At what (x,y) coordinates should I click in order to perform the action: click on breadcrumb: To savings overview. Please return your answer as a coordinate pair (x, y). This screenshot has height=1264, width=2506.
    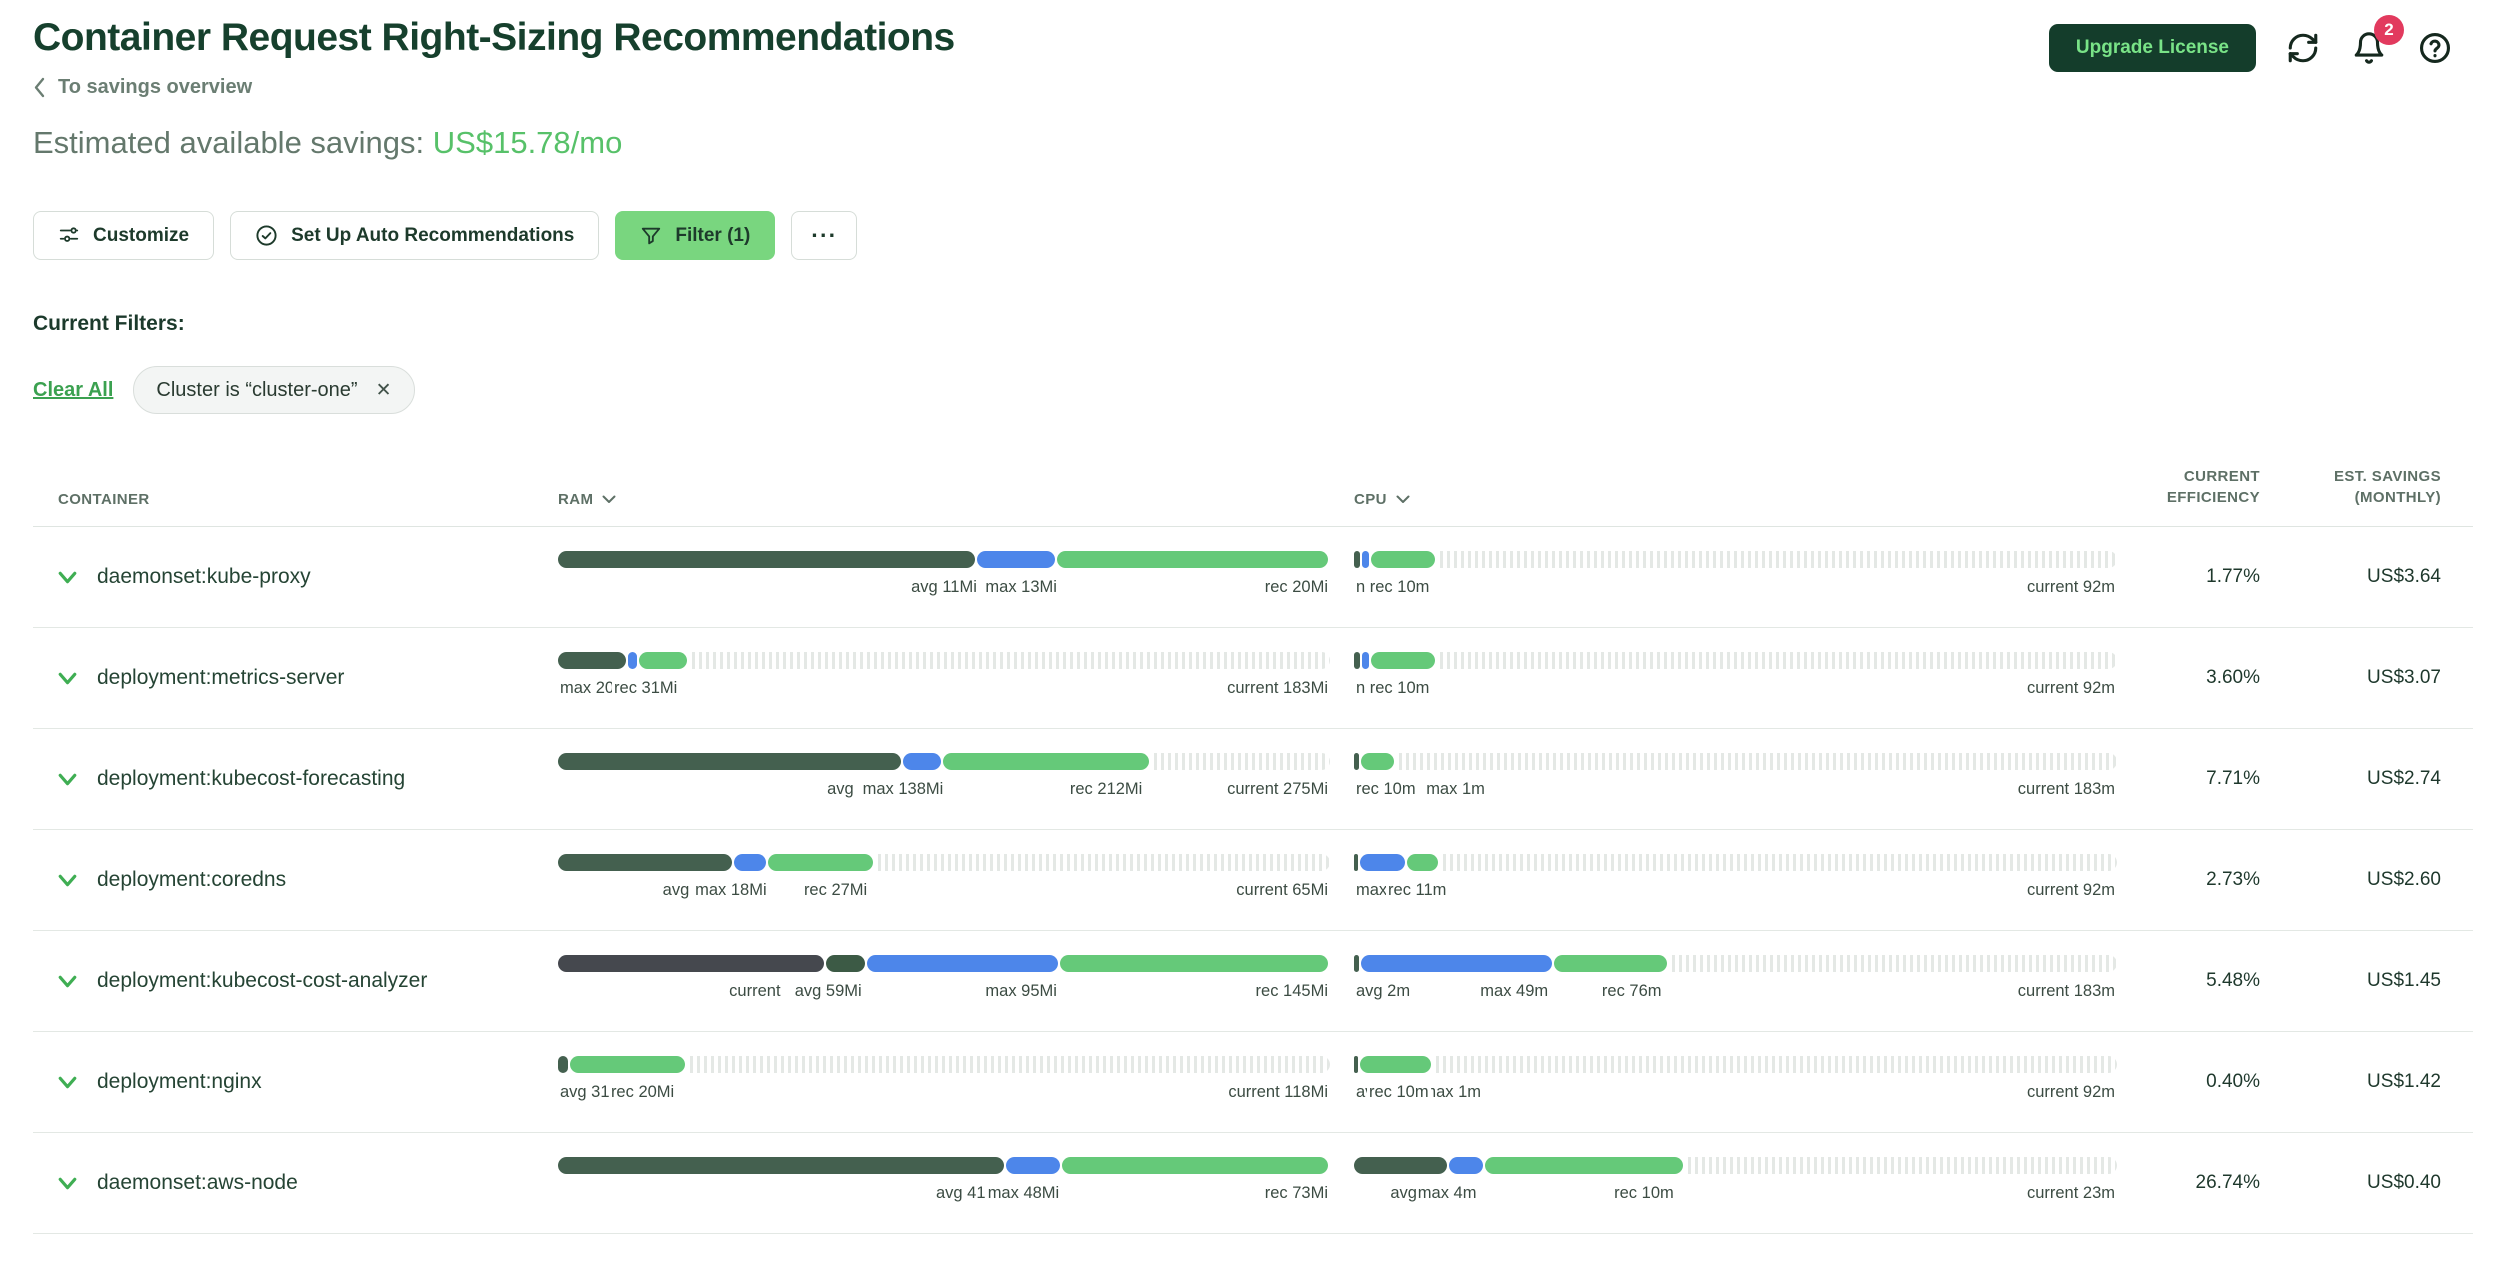
    Looking at the image, I should click on (142, 87).